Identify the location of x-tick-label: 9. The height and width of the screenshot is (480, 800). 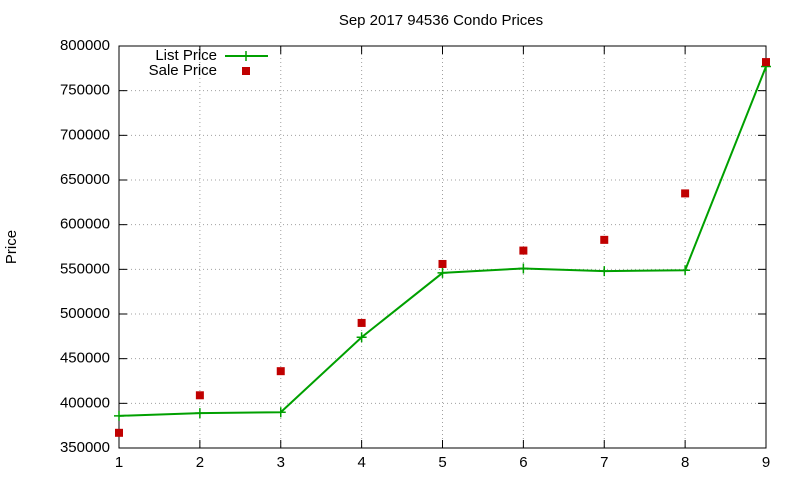
(766, 462).